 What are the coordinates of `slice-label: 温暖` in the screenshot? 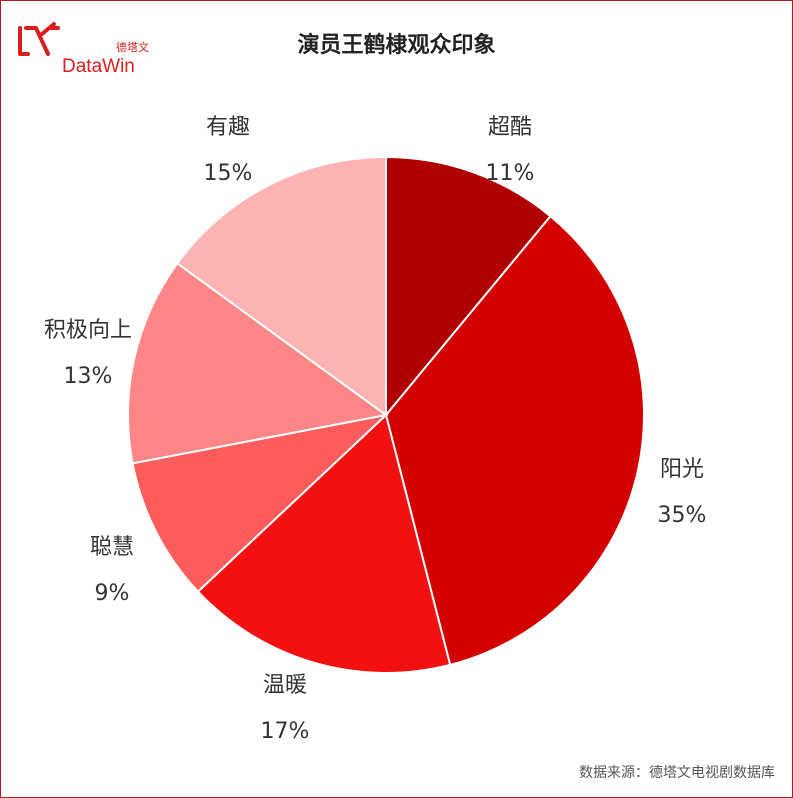 It's located at (285, 685).